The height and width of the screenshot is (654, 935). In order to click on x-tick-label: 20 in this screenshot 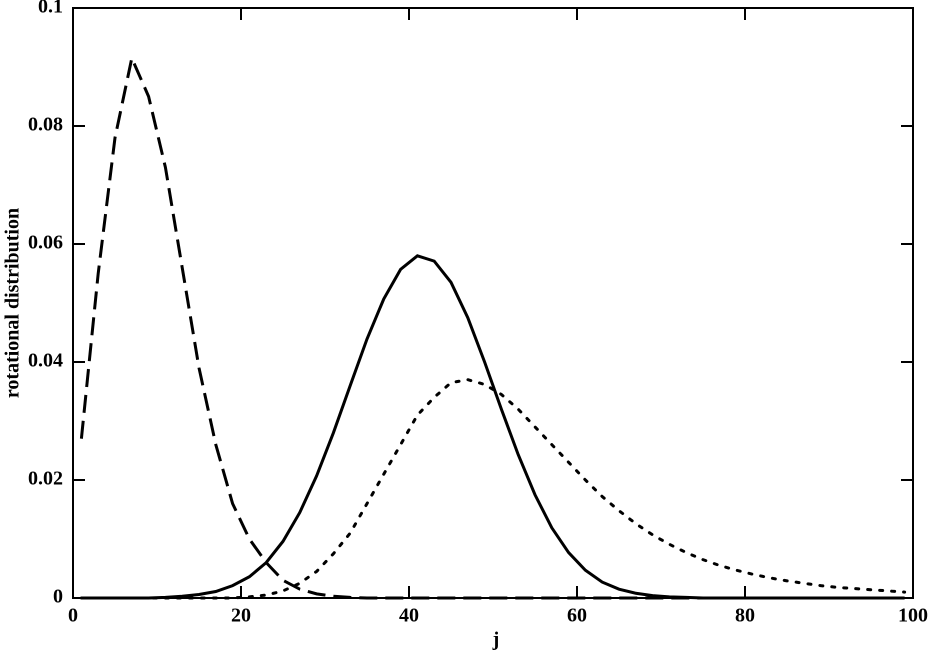, I will do `click(241, 616)`.